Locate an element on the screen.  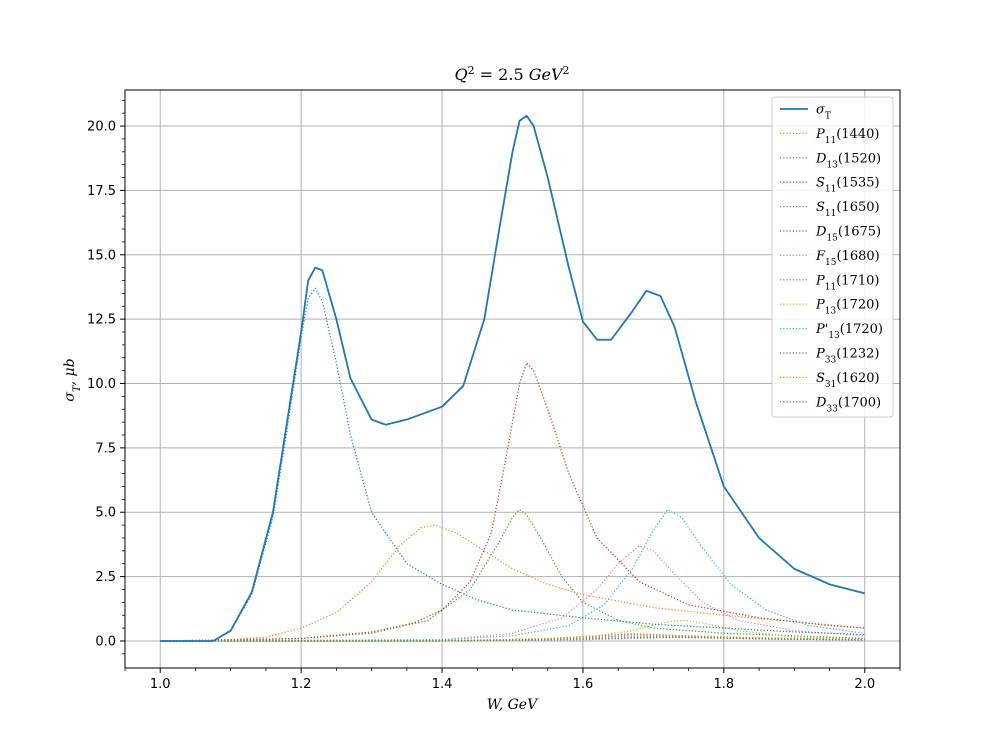
x-tick-label: 1.0 is located at coordinates (160, 684).